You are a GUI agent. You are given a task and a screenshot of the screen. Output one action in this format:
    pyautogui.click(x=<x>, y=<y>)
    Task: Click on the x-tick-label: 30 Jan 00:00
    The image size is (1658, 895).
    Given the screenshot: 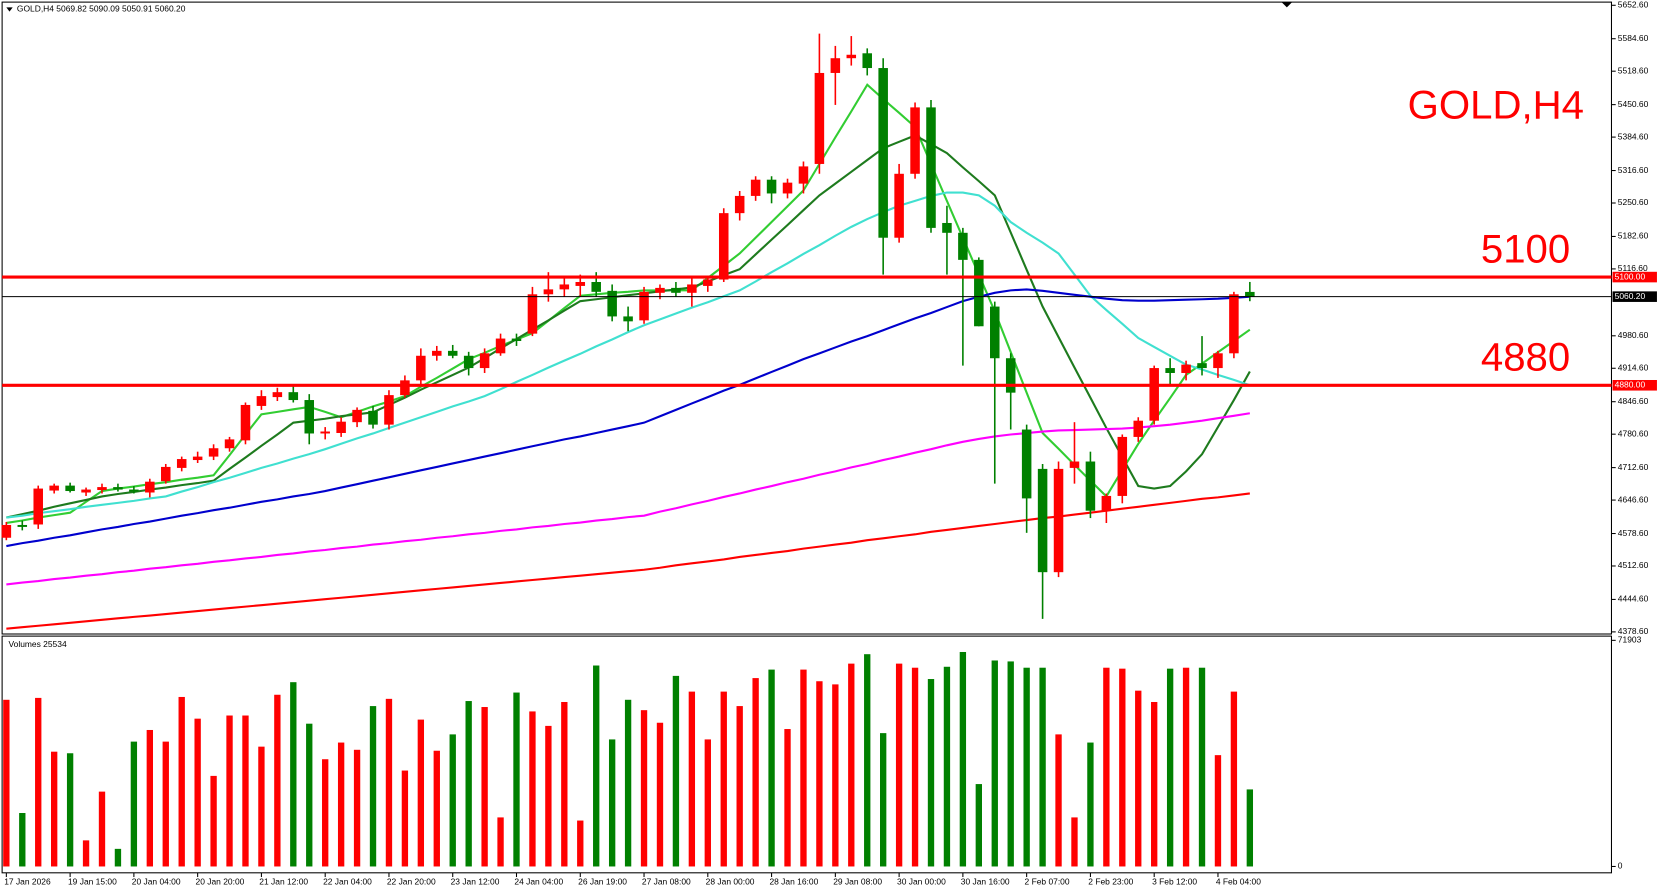 What is the action you would take?
    pyautogui.click(x=921, y=882)
    